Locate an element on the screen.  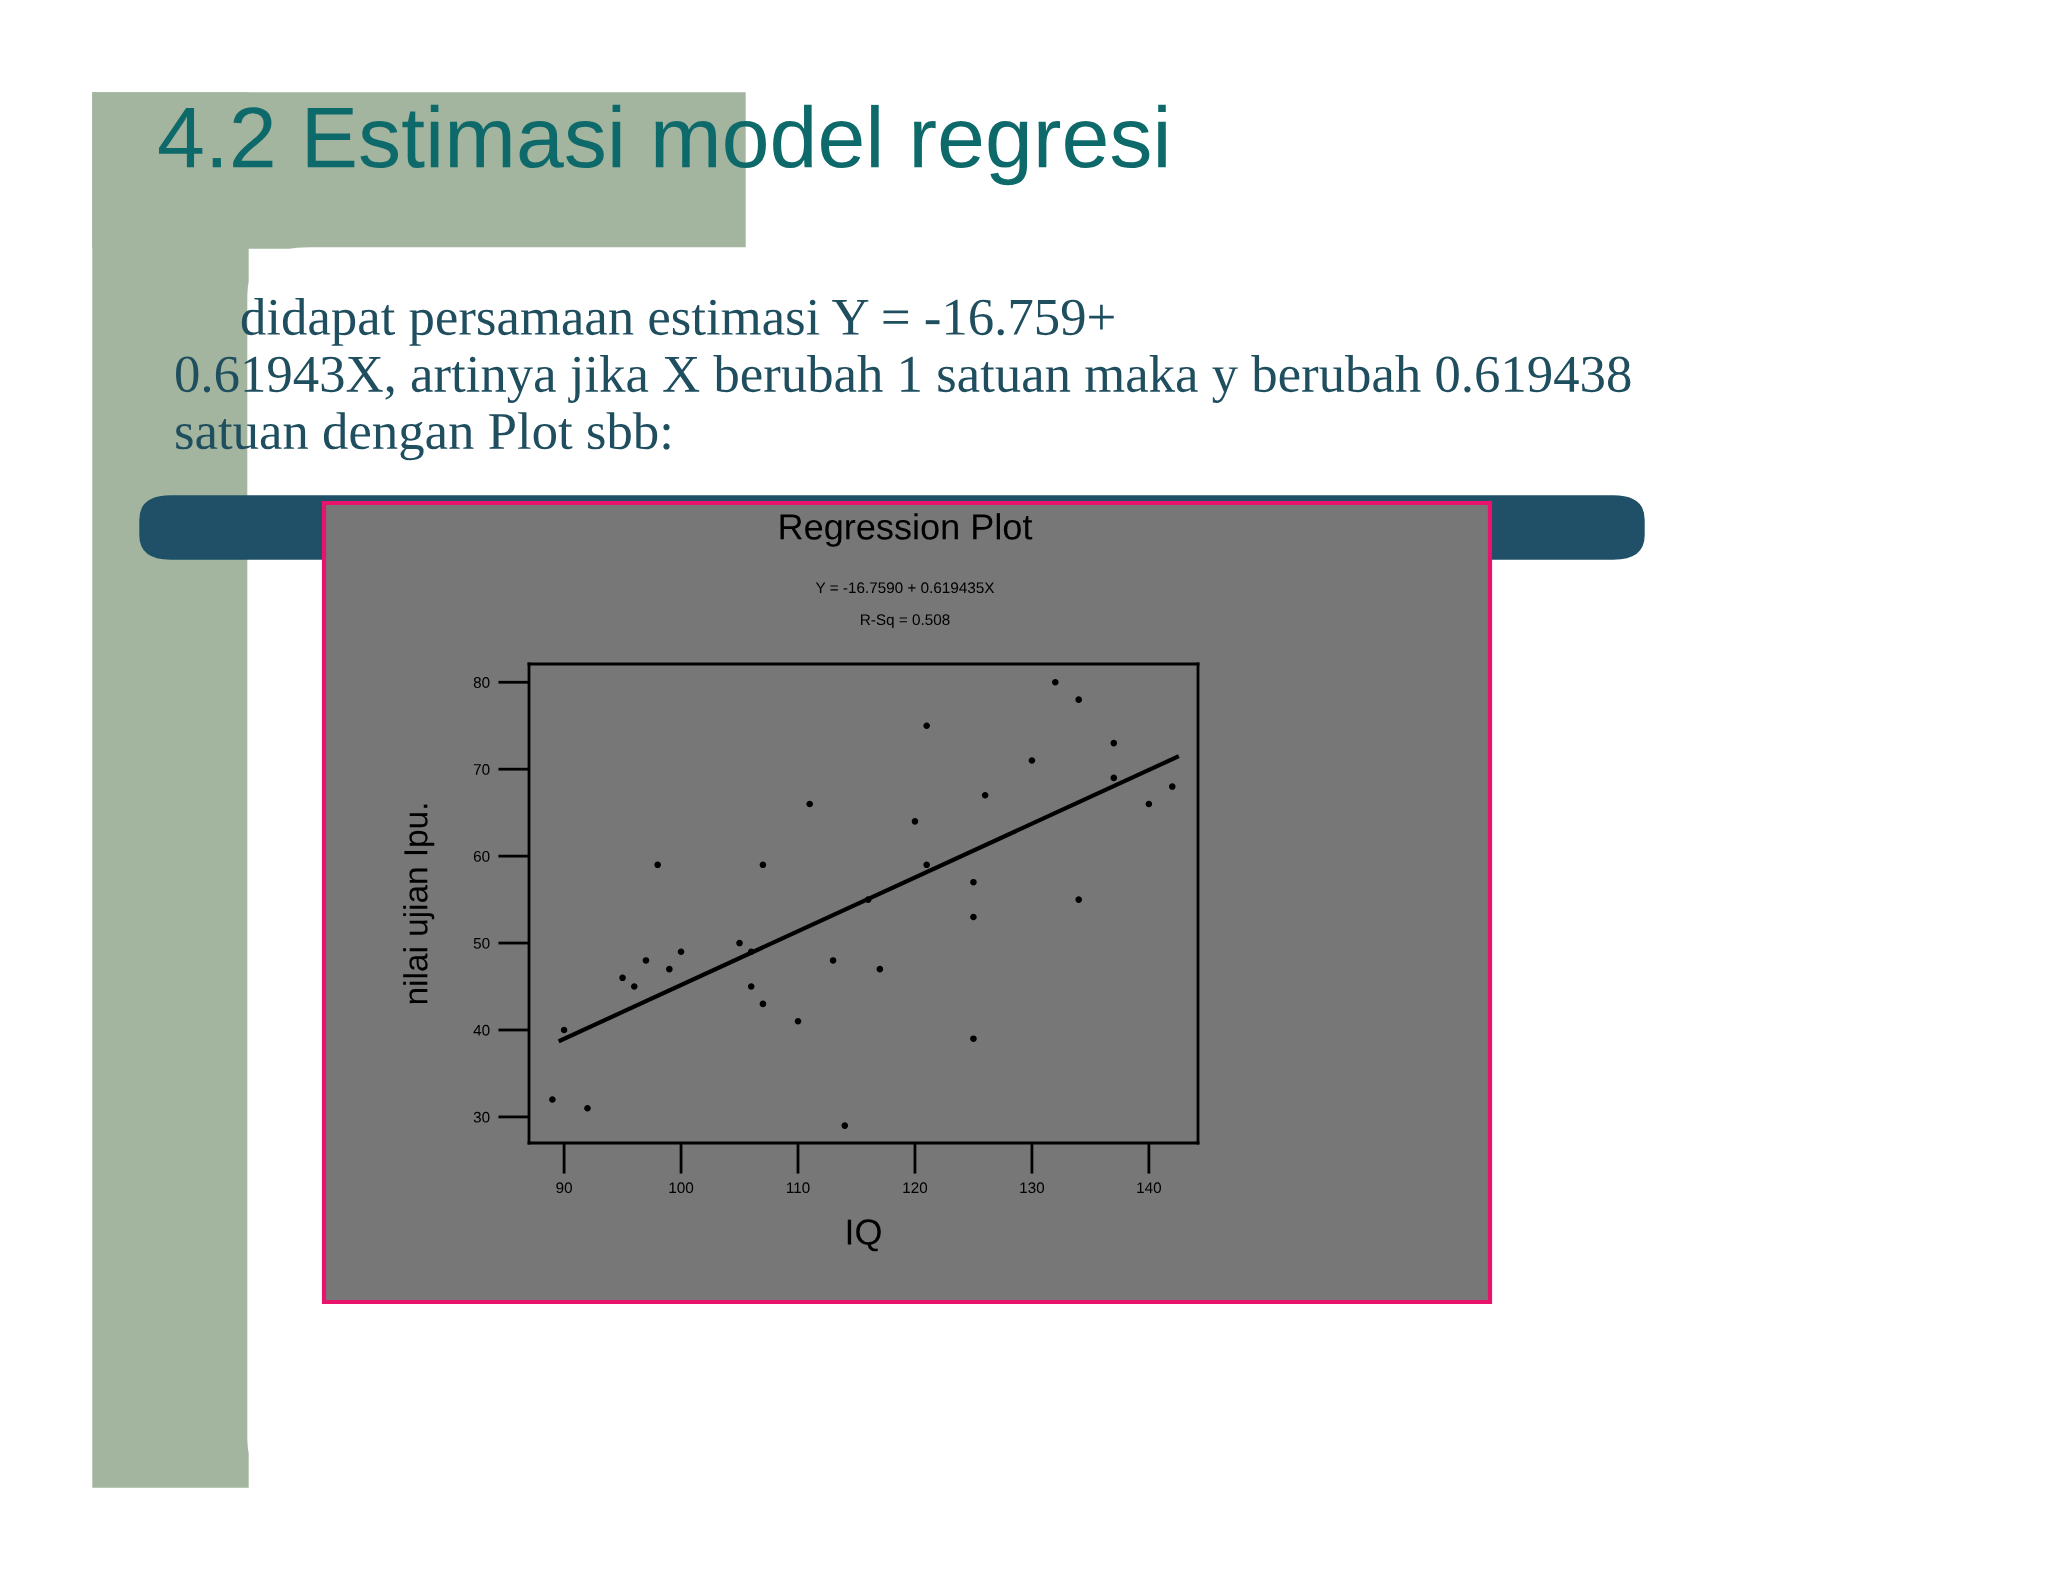
x-tick-label: 120 is located at coordinates (915, 1188).